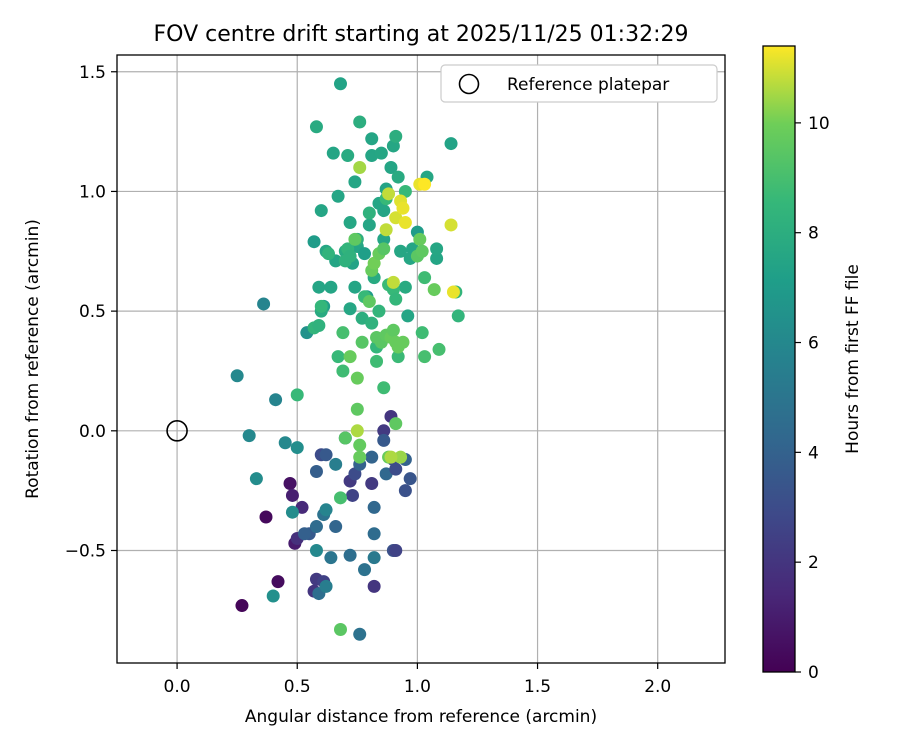 The height and width of the screenshot is (750, 900). Describe the element at coordinates (813, 234) in the screenshot. I see `colorbar-tick-label: 8` at that location.